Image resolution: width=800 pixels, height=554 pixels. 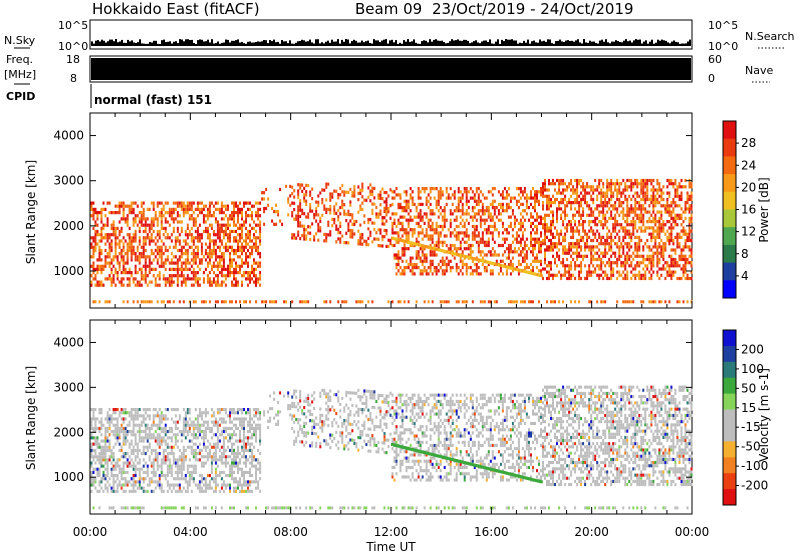 What do you see at coordinates (68, 226) in the screenshot?
I see `y-tick-label: 2000` at bounding box center [68, 226].